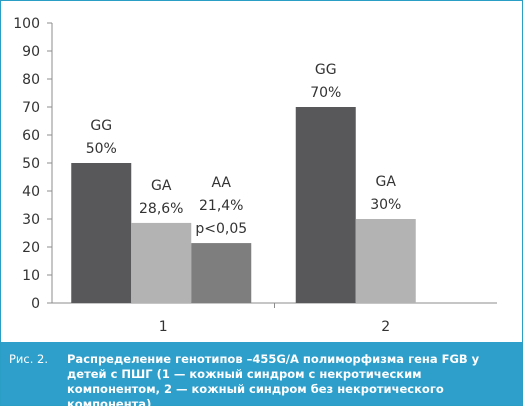 Image resolution: width=523 pixels, height=412 pixels. What do you see at coordinates (325, 205) in the screenshot?
I see `bar-2-gg` at bounding box center [325, 205].